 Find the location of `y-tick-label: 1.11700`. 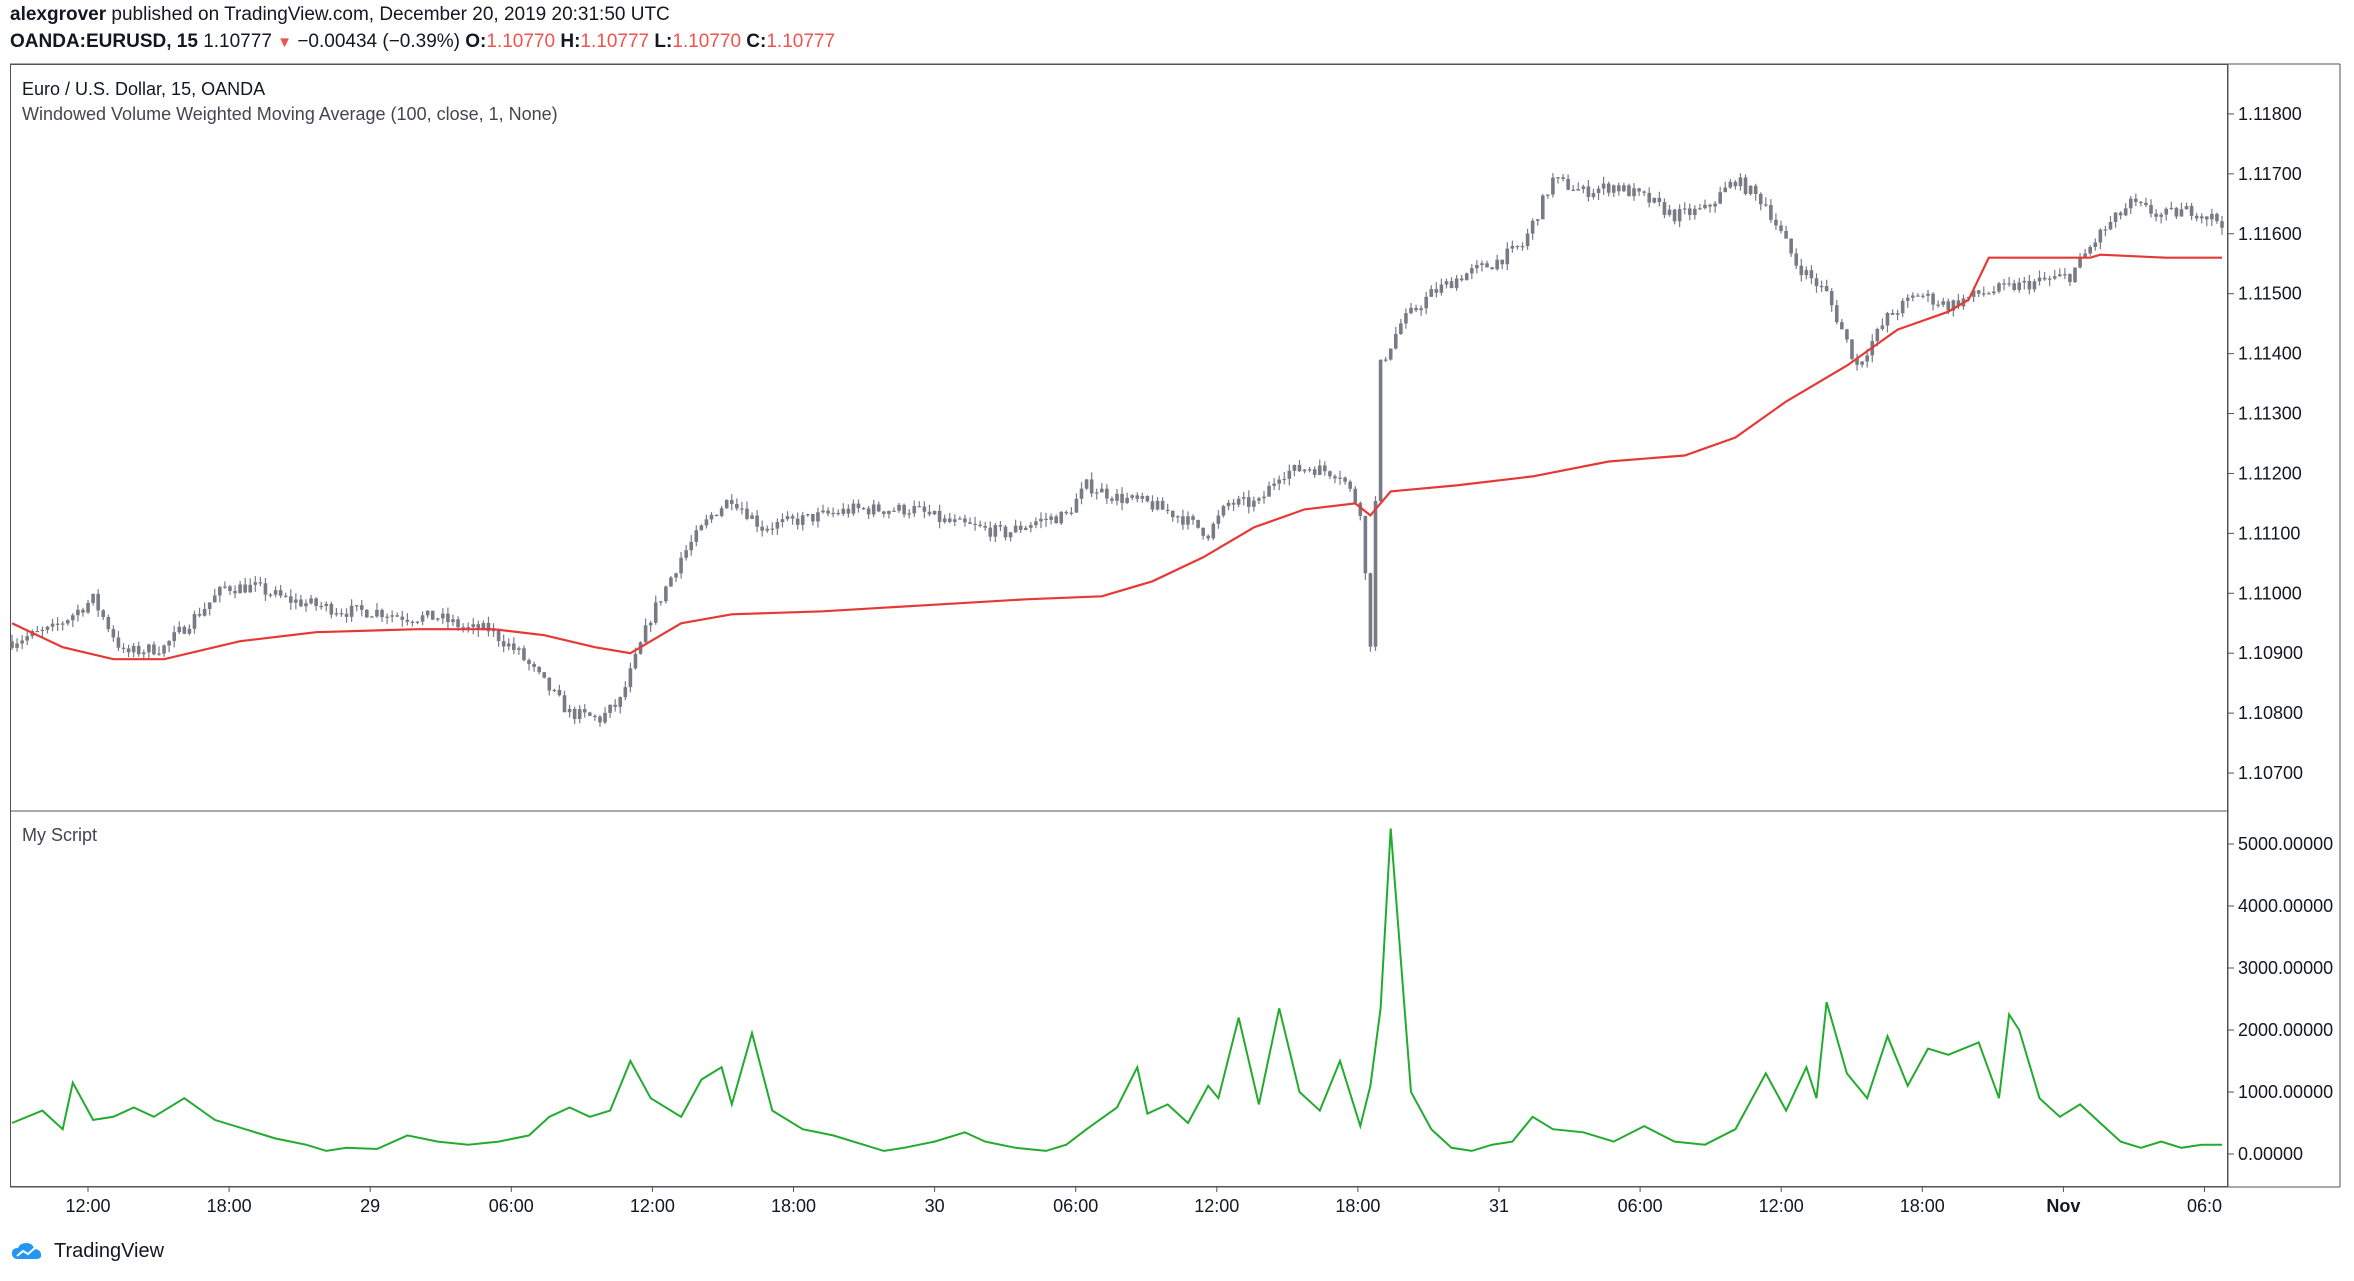

y-tick-label: 1.11700 is located at coordinates (2270, 174).